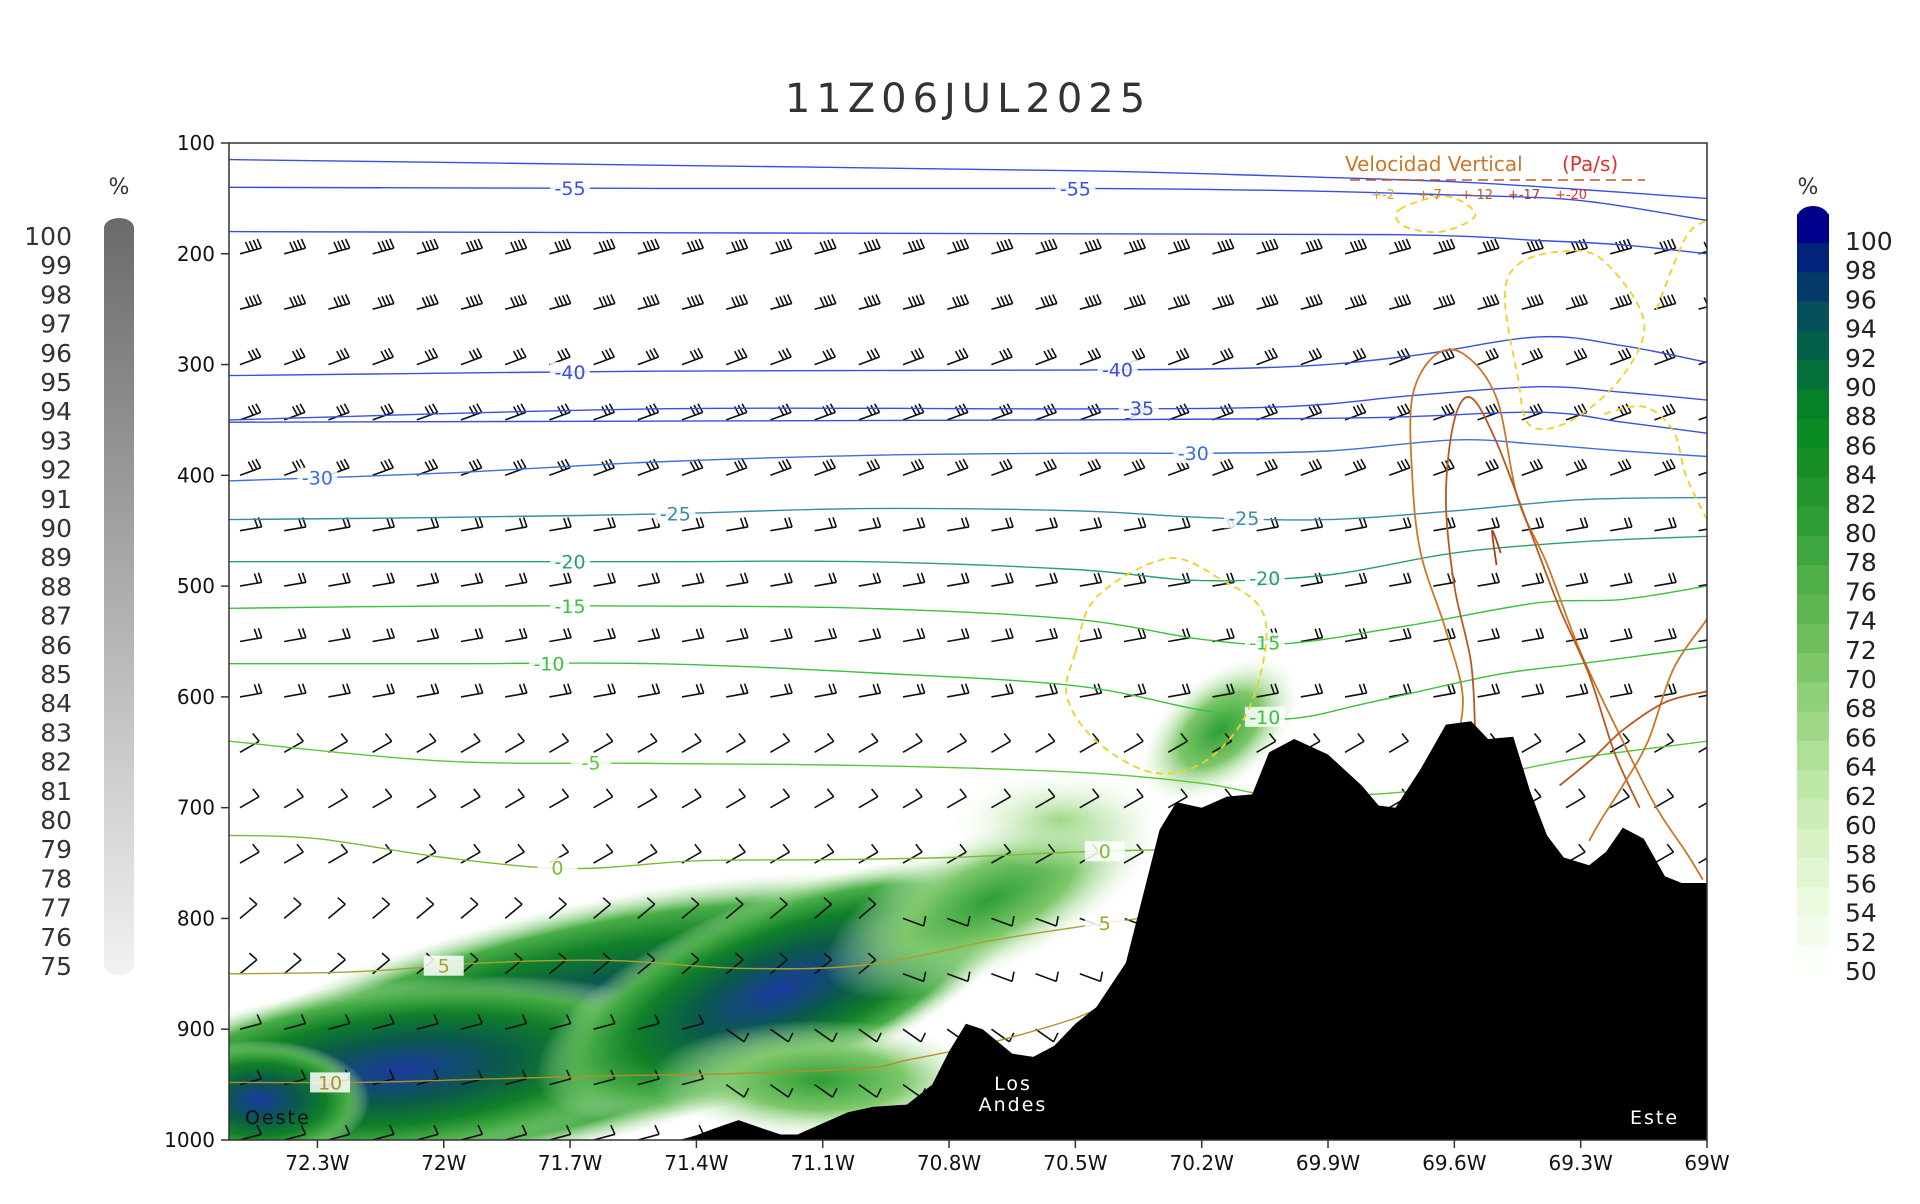 The width and height of the screenshot is (1920, 1204). Describe the element at coordinates (278, 1118) in the screenshot. I see `label-oeste: Oeste` at that location.